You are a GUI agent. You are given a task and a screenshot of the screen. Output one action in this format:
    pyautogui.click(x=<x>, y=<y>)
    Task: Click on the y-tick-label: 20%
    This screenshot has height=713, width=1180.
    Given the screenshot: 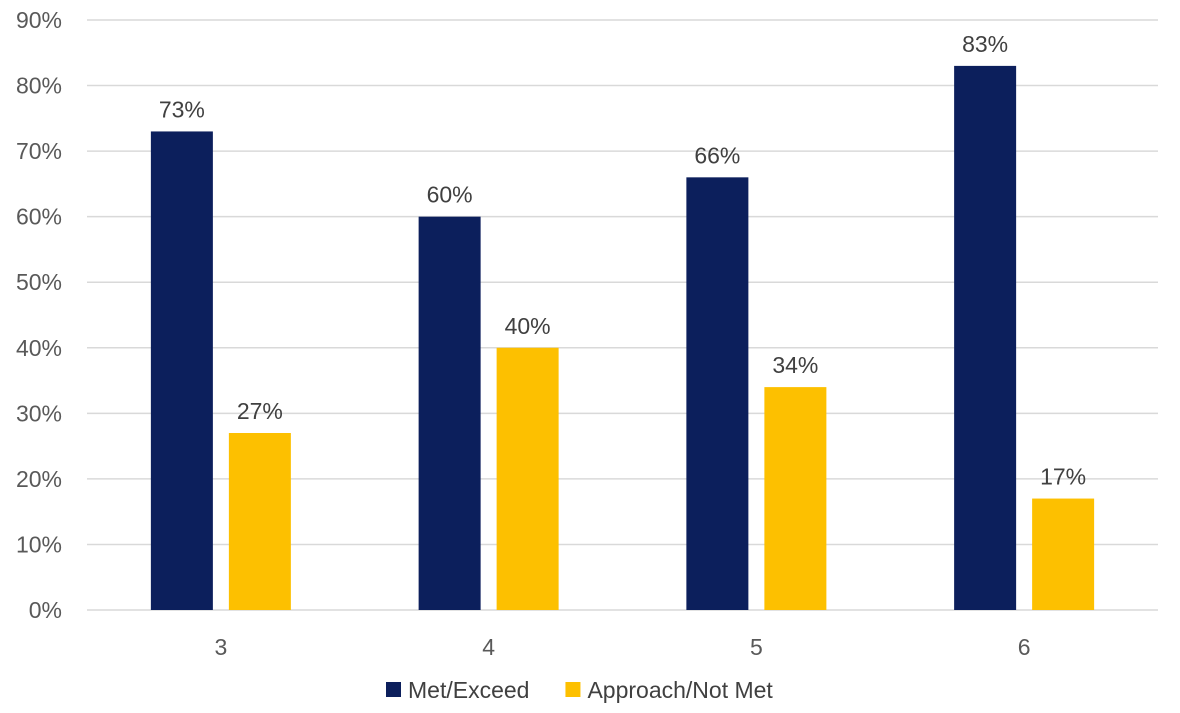 What is the action you would take?
    pyautogui.click(x=39, y=479)
    